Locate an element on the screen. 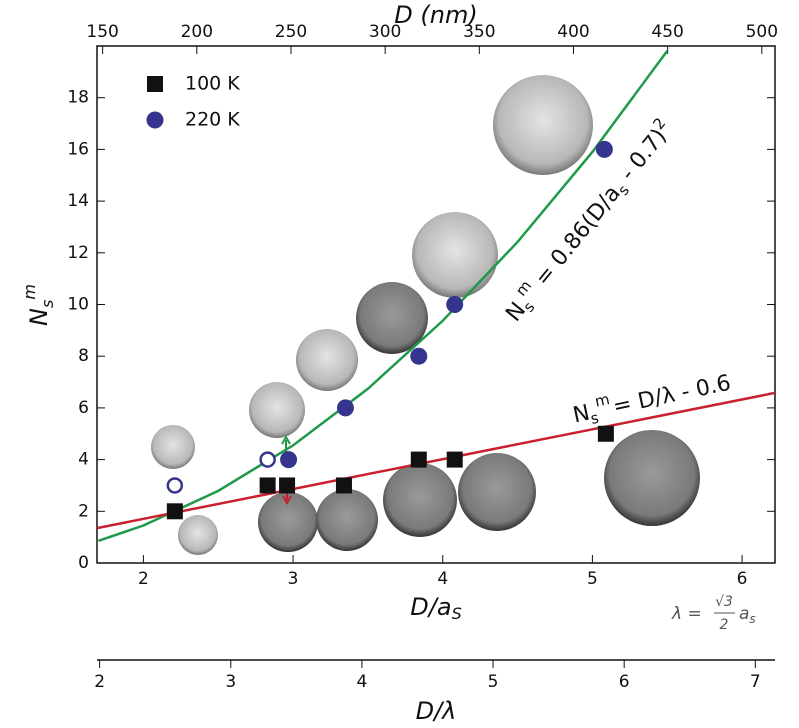 The image size is (799, 728). top-x-tick-label: 350 is located at coordinates (479, 32).